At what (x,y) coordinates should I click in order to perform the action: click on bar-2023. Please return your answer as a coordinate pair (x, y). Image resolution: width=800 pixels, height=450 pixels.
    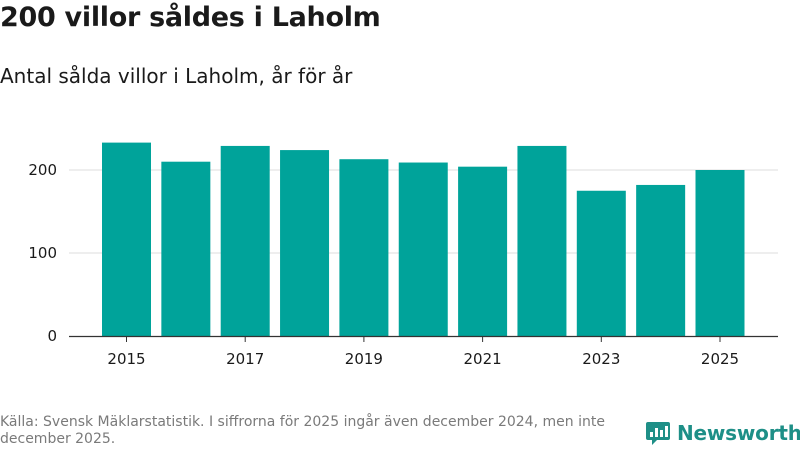
    Looking at the image, I should click on (601, 263).